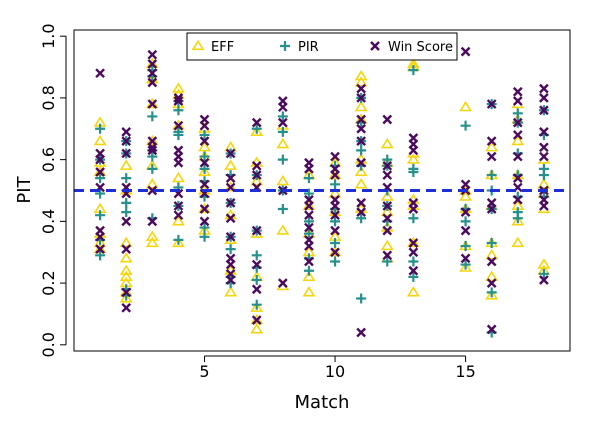  I want to click on x-axis-label: Match, so click(322, 402).